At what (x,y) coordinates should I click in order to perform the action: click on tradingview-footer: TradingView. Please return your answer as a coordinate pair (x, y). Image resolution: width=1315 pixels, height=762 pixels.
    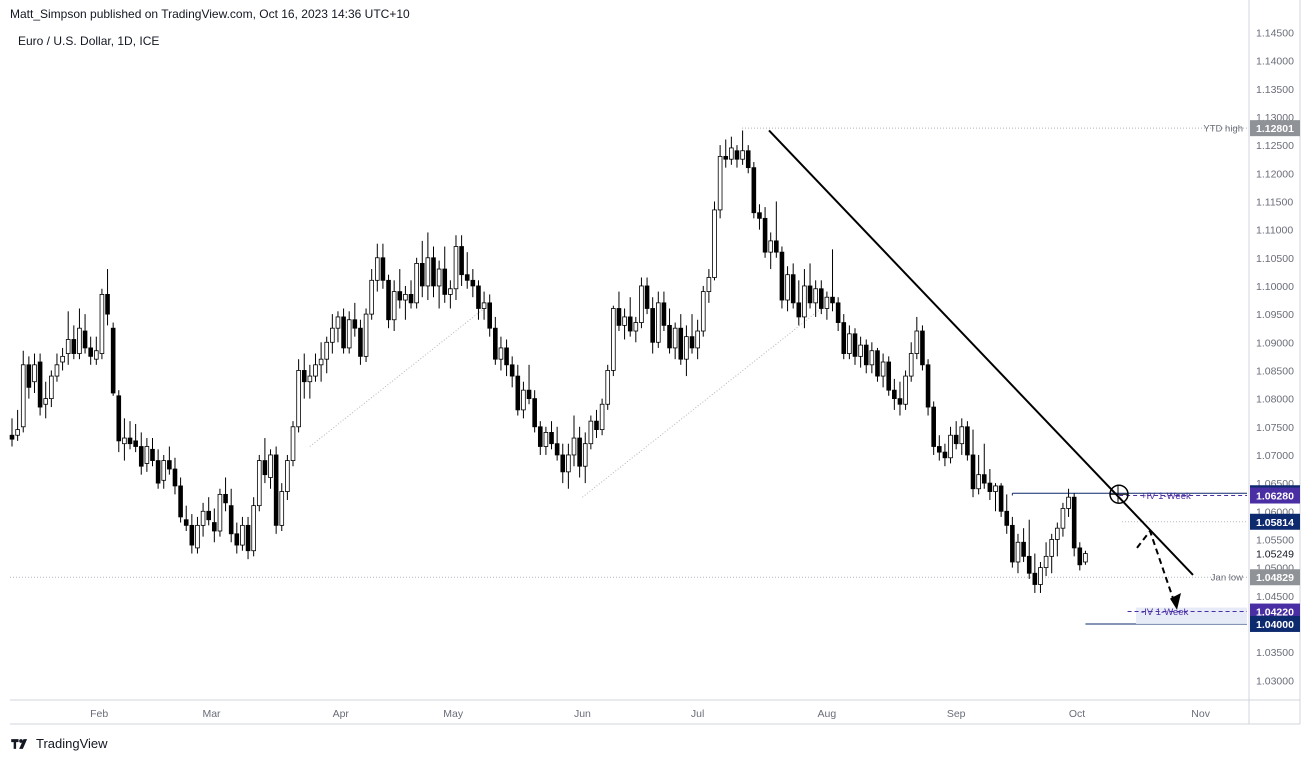
    Looking at the image, I should click on (59, 743).